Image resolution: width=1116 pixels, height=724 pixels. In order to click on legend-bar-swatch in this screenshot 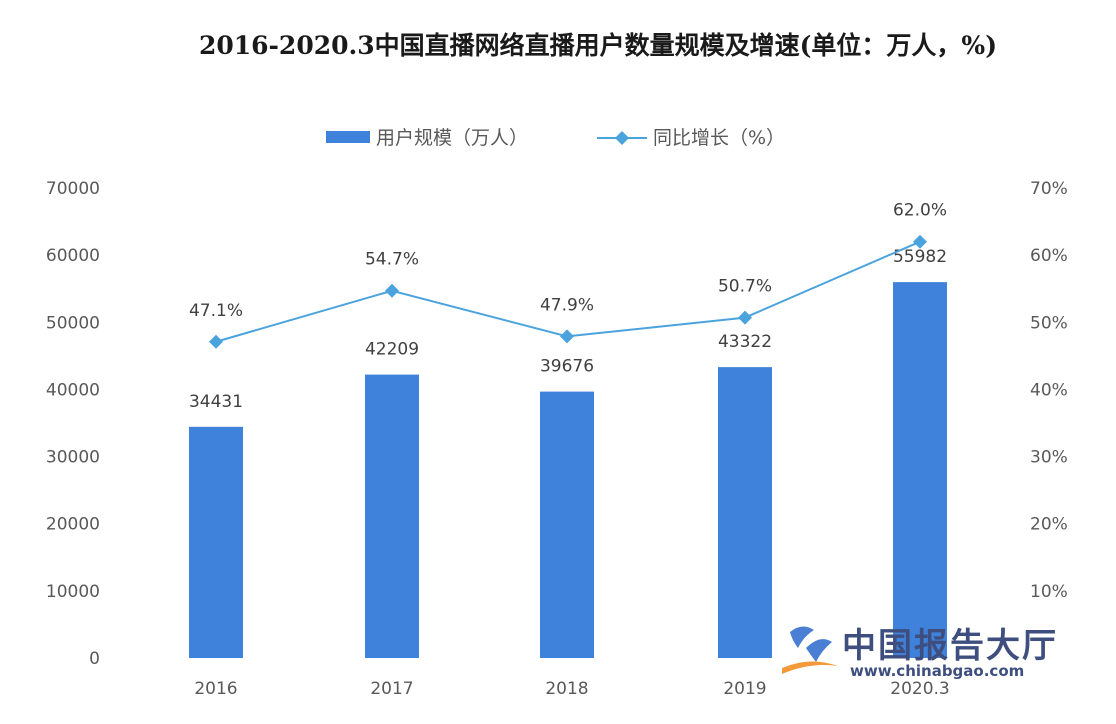, I will do `click(348, 137)`.